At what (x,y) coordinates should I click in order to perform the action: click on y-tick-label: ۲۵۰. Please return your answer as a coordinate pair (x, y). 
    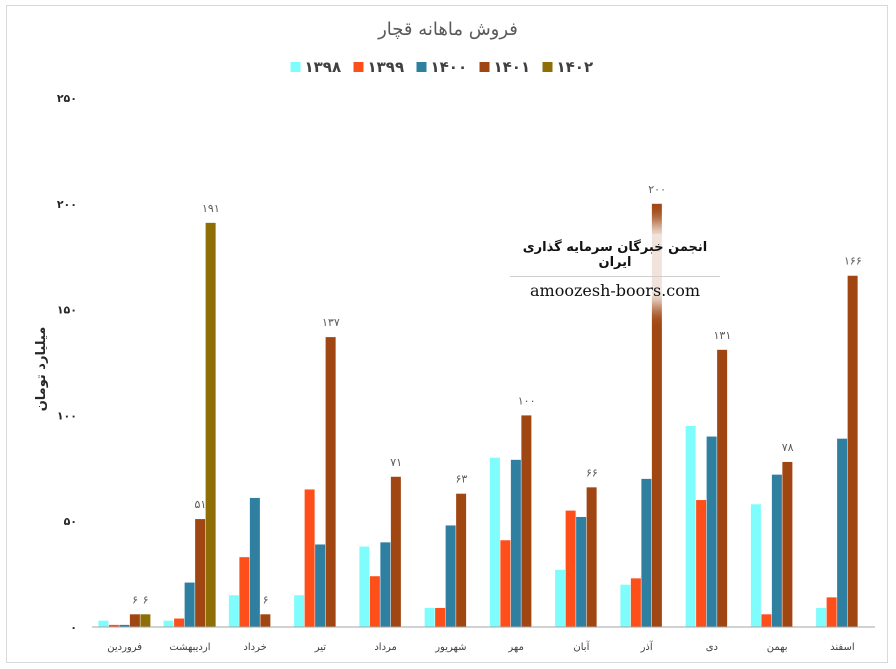
    Looking at the image, I should click on (67, 98).